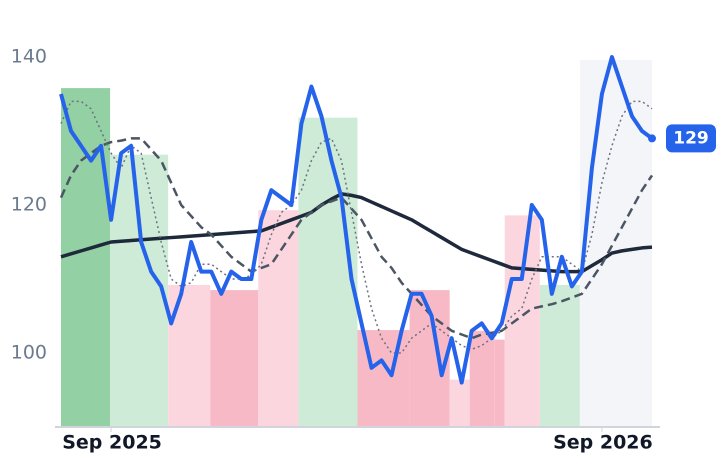 This screenshot has width=718, height=464. I want to click on x-tick-label: Sep 2025, so click(112, 443).